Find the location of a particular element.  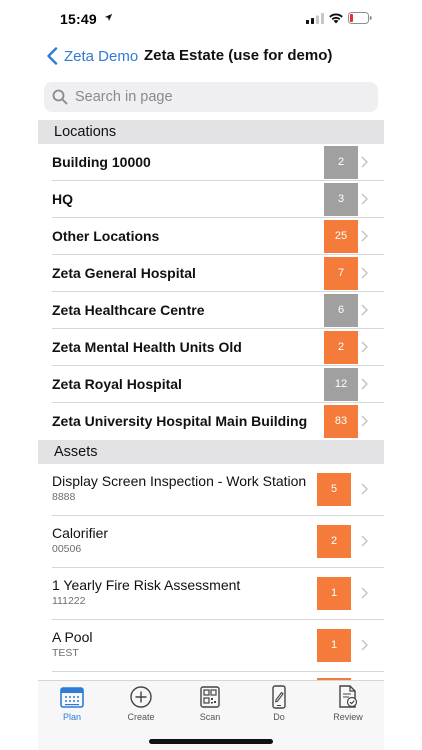

back-label: Zeta Demo is located at coordinates (101, 56).